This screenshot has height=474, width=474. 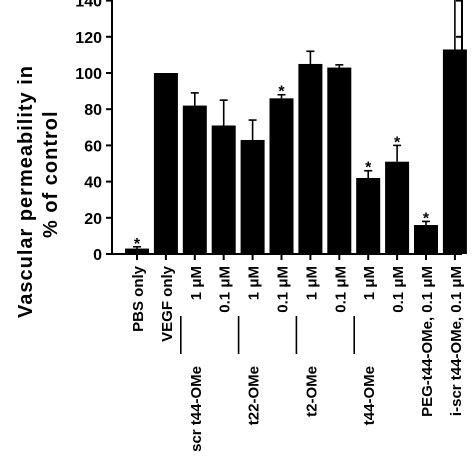 What do you see at coordinates (93, 110) in the screenshot?
I see `y-tick-label: 80` at bounding box center [93, 110].